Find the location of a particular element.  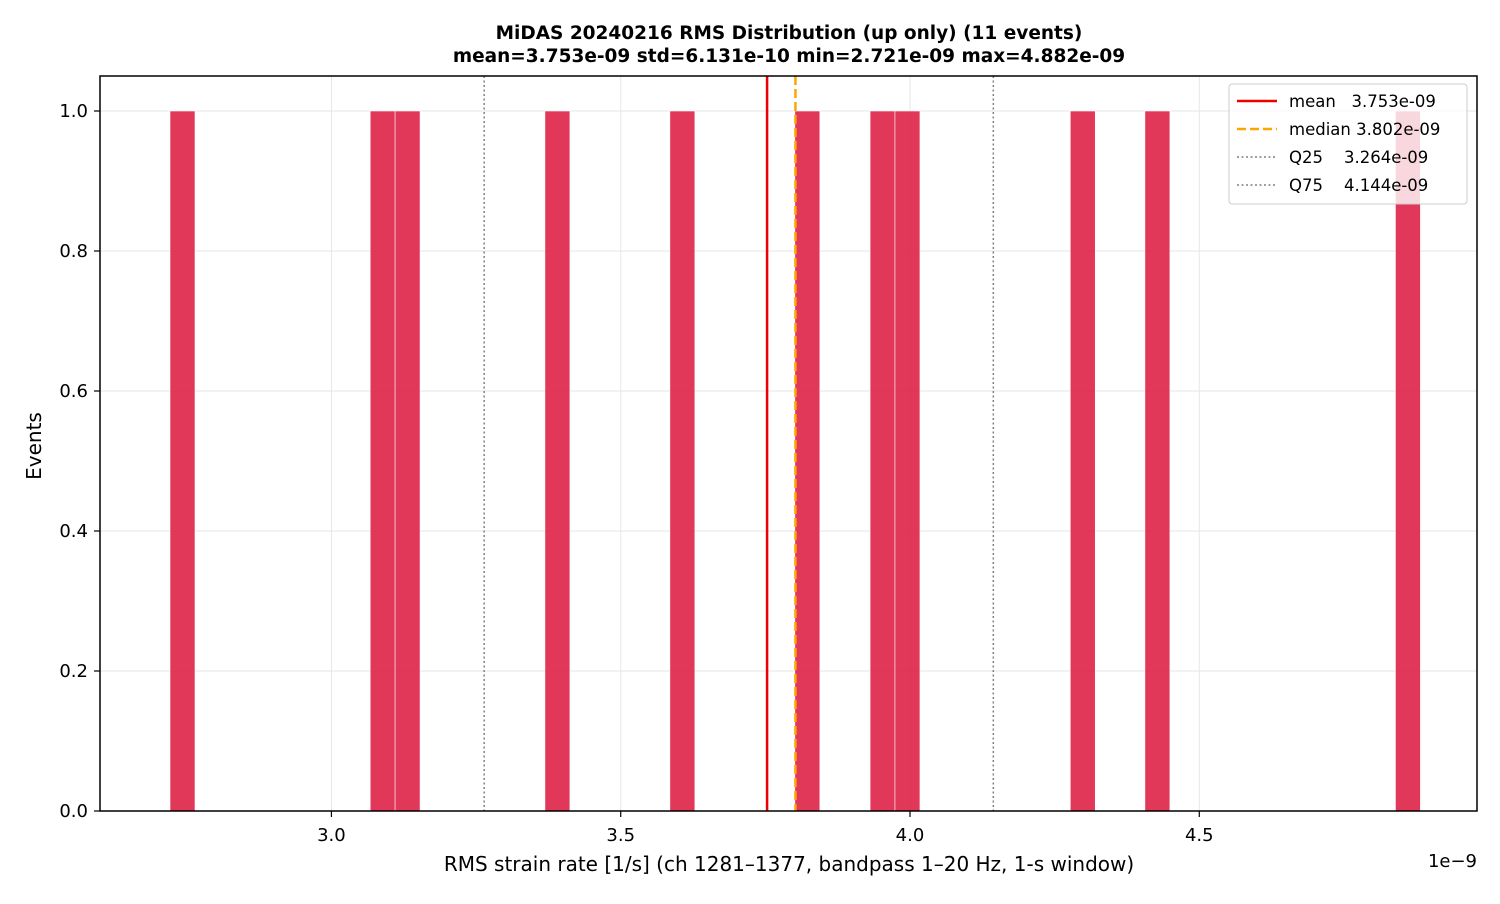

x-tick-label: 3.5 is located at coordinates (620, 835).